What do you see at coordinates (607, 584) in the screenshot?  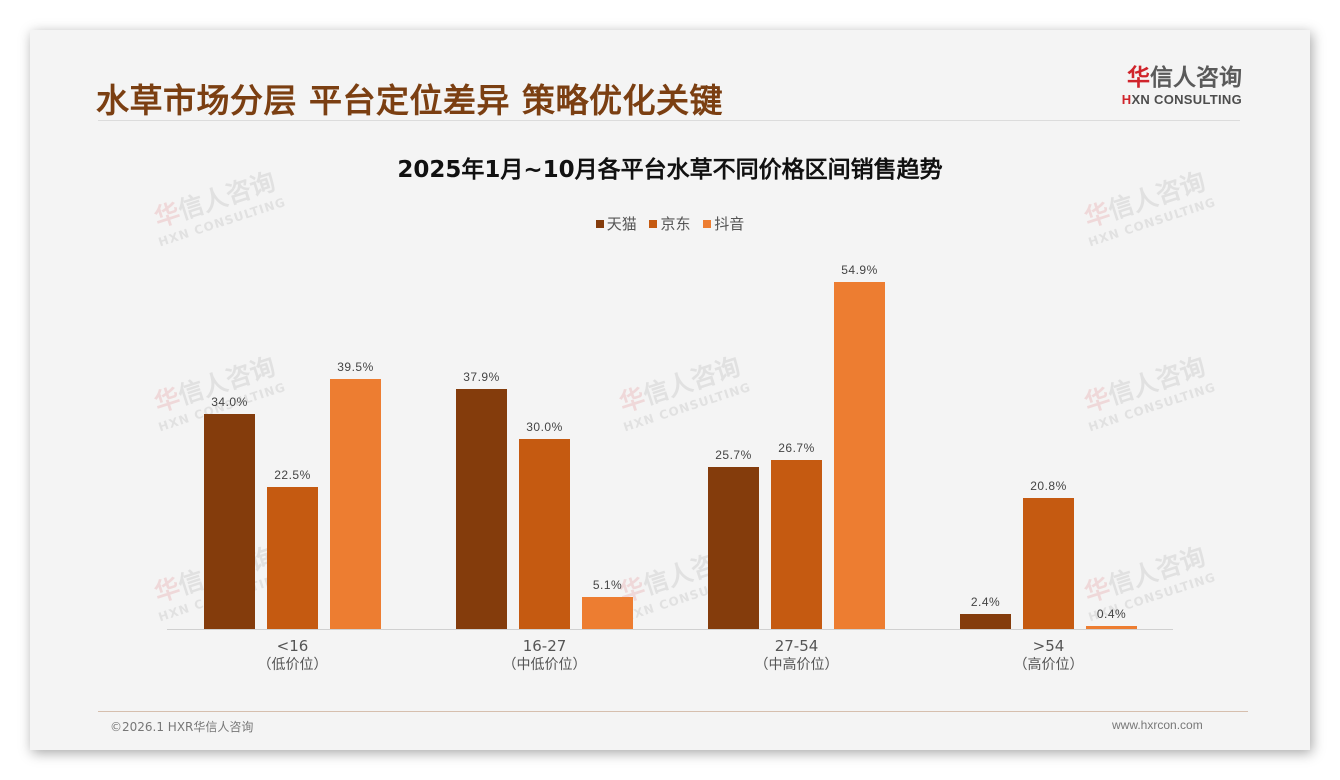 I see `data-label: 5.1%` at bounding box center [607, 584].